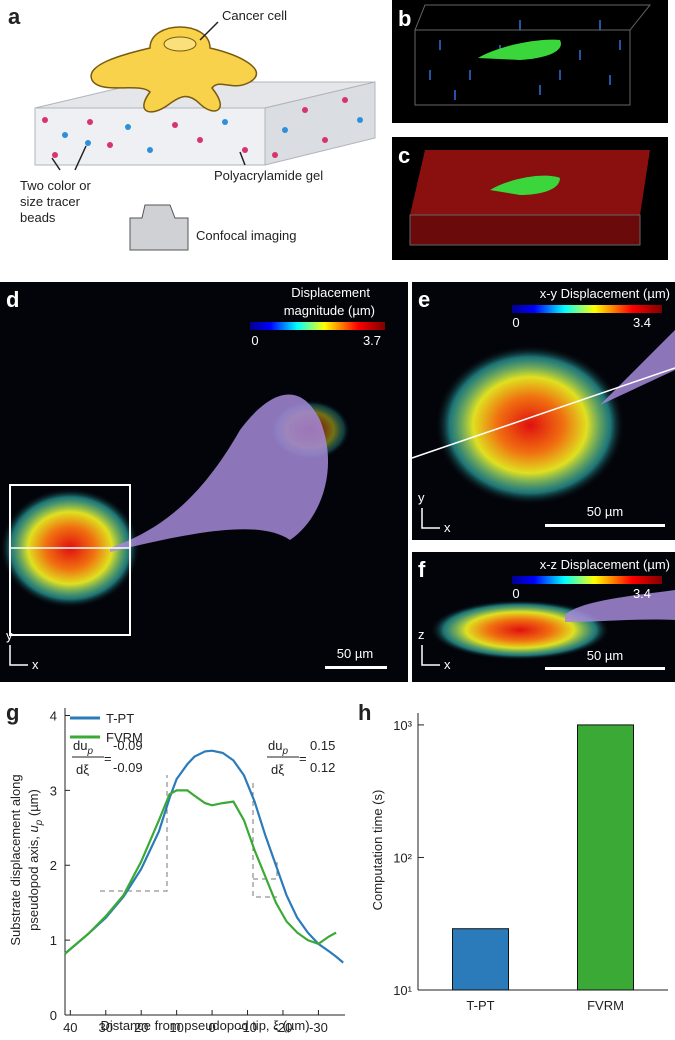 This screenshot has height=1040, width=675. Describe the element at coordinates (124, 737) in the screenshot. I see `legend-label: FVRM` at that location.